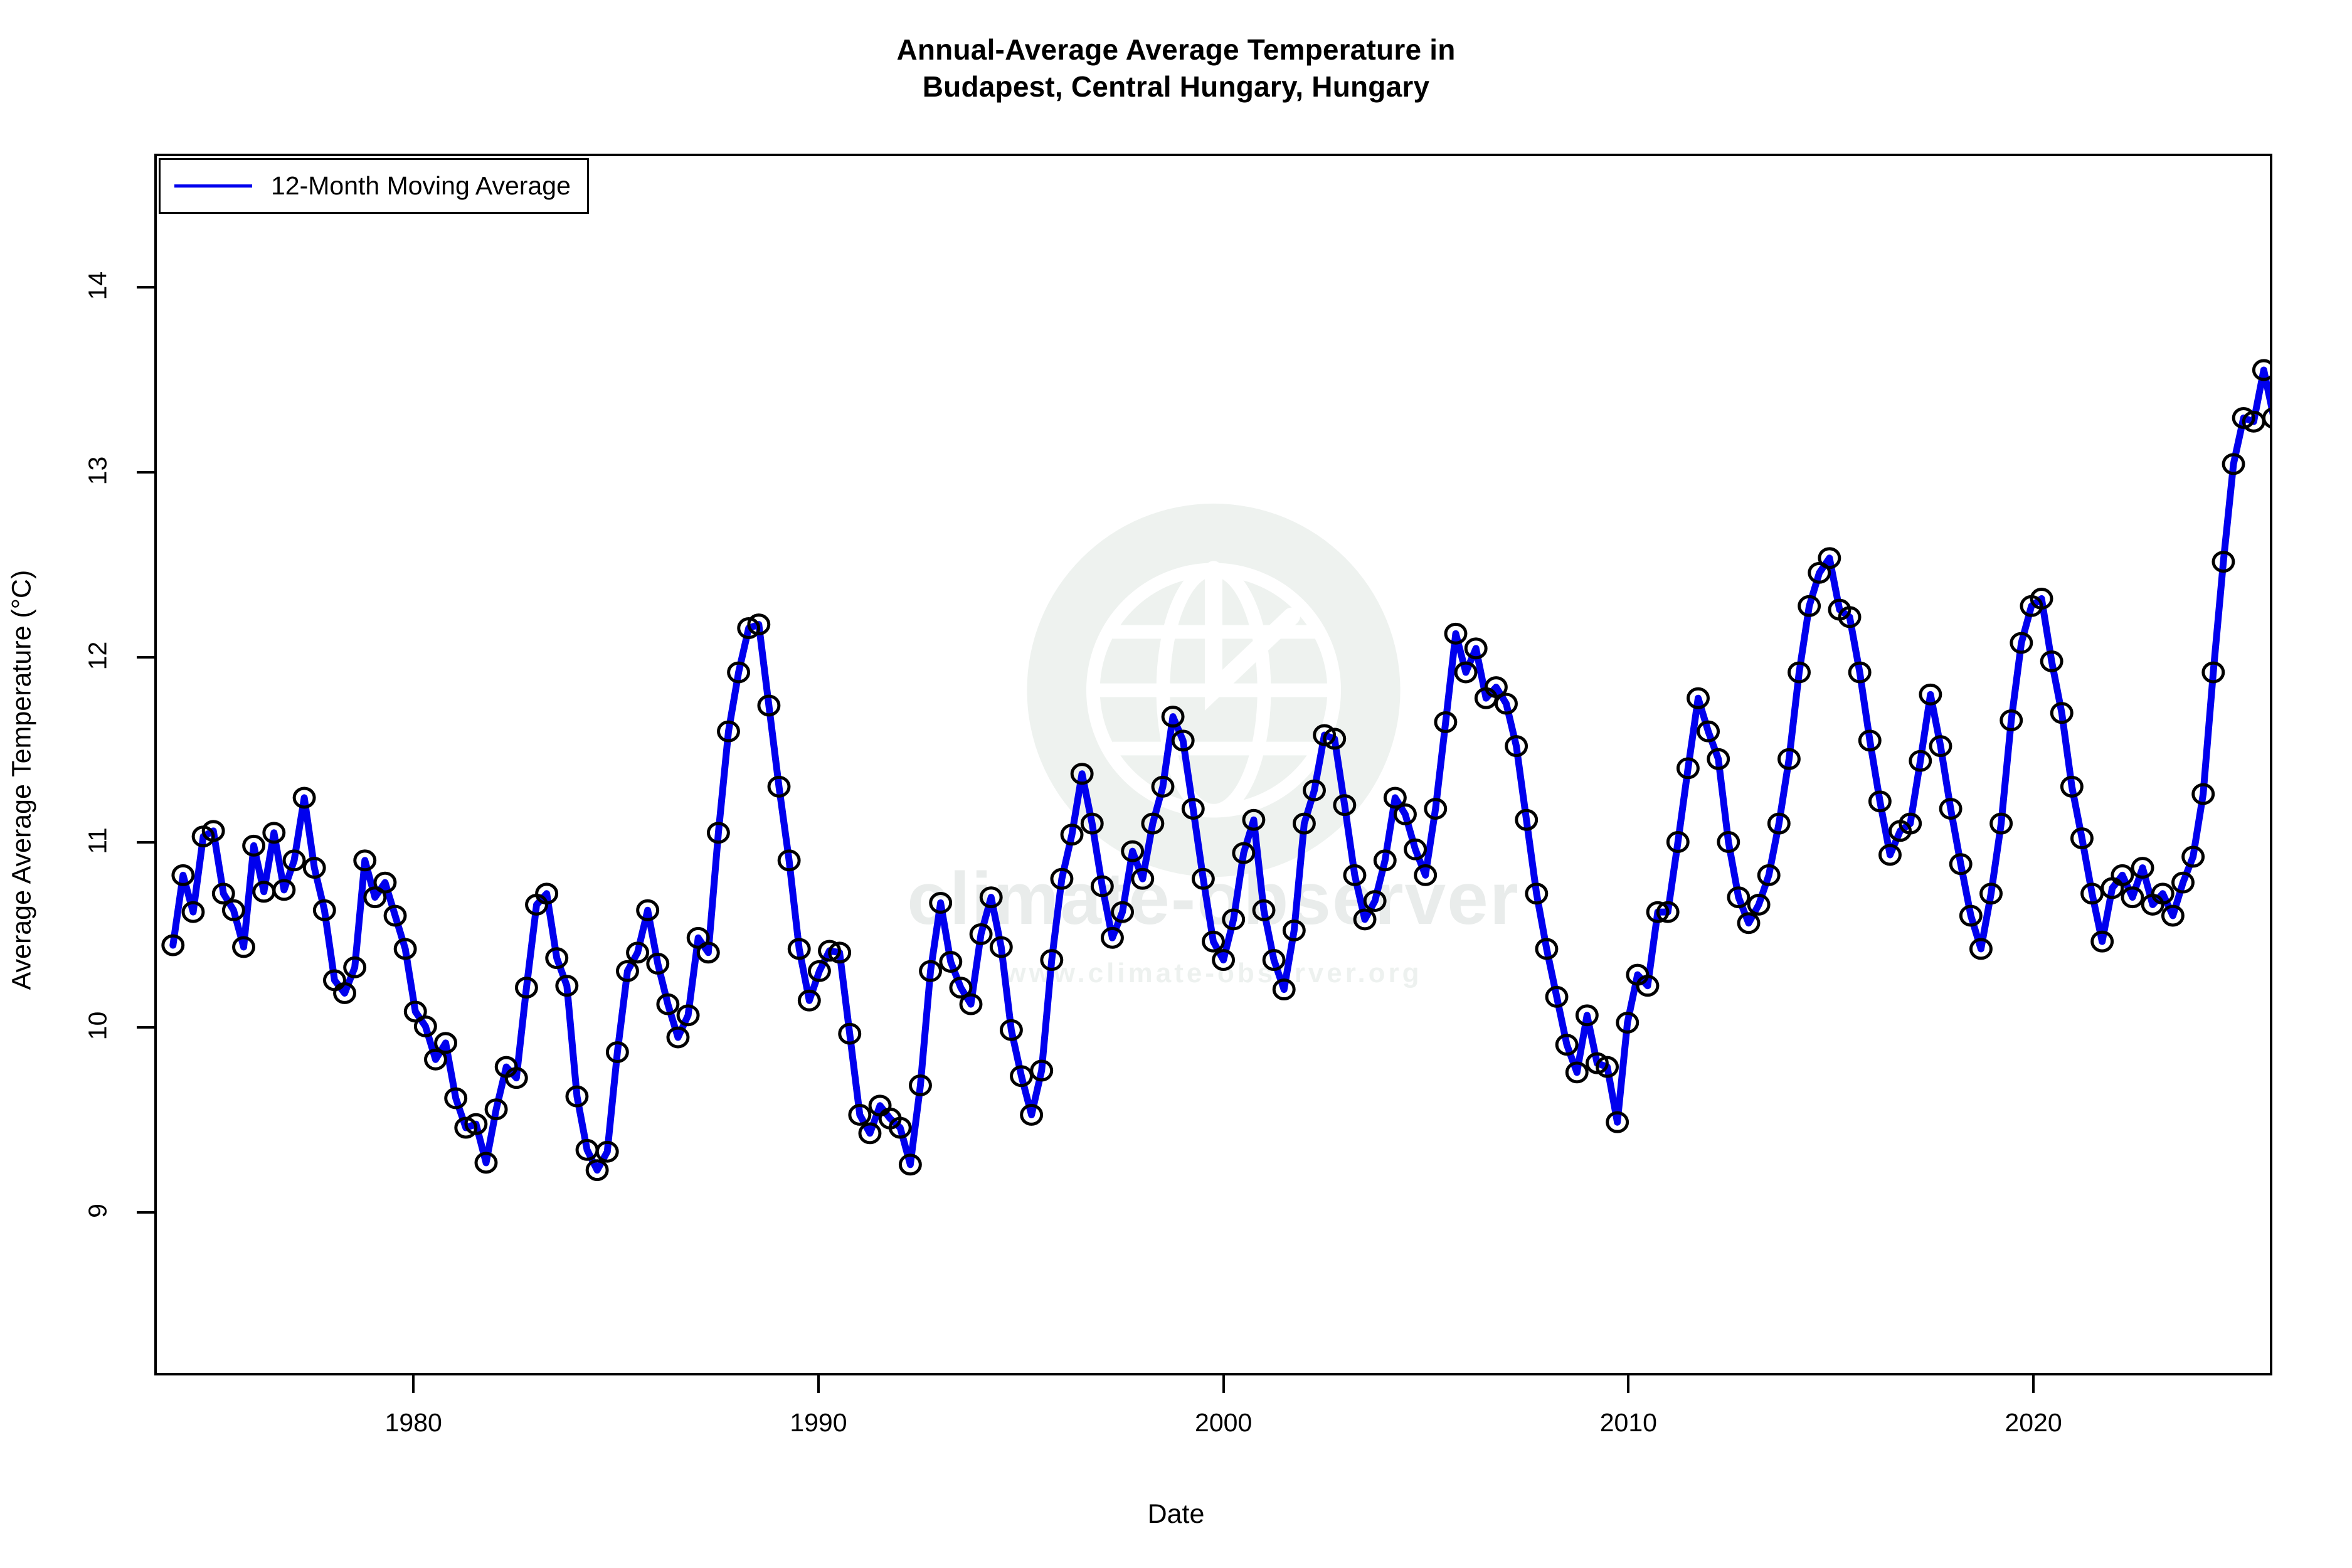 The height and width of the screenshot is (1568, 2352). I want to click on chart-legend: 12-Month Moving Average, so click(374, 186).